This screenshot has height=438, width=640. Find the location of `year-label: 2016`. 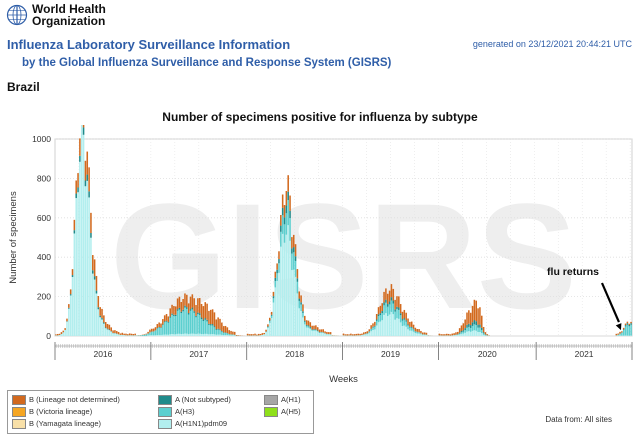

year-label: 2016 is located at coordinates (102, 354).